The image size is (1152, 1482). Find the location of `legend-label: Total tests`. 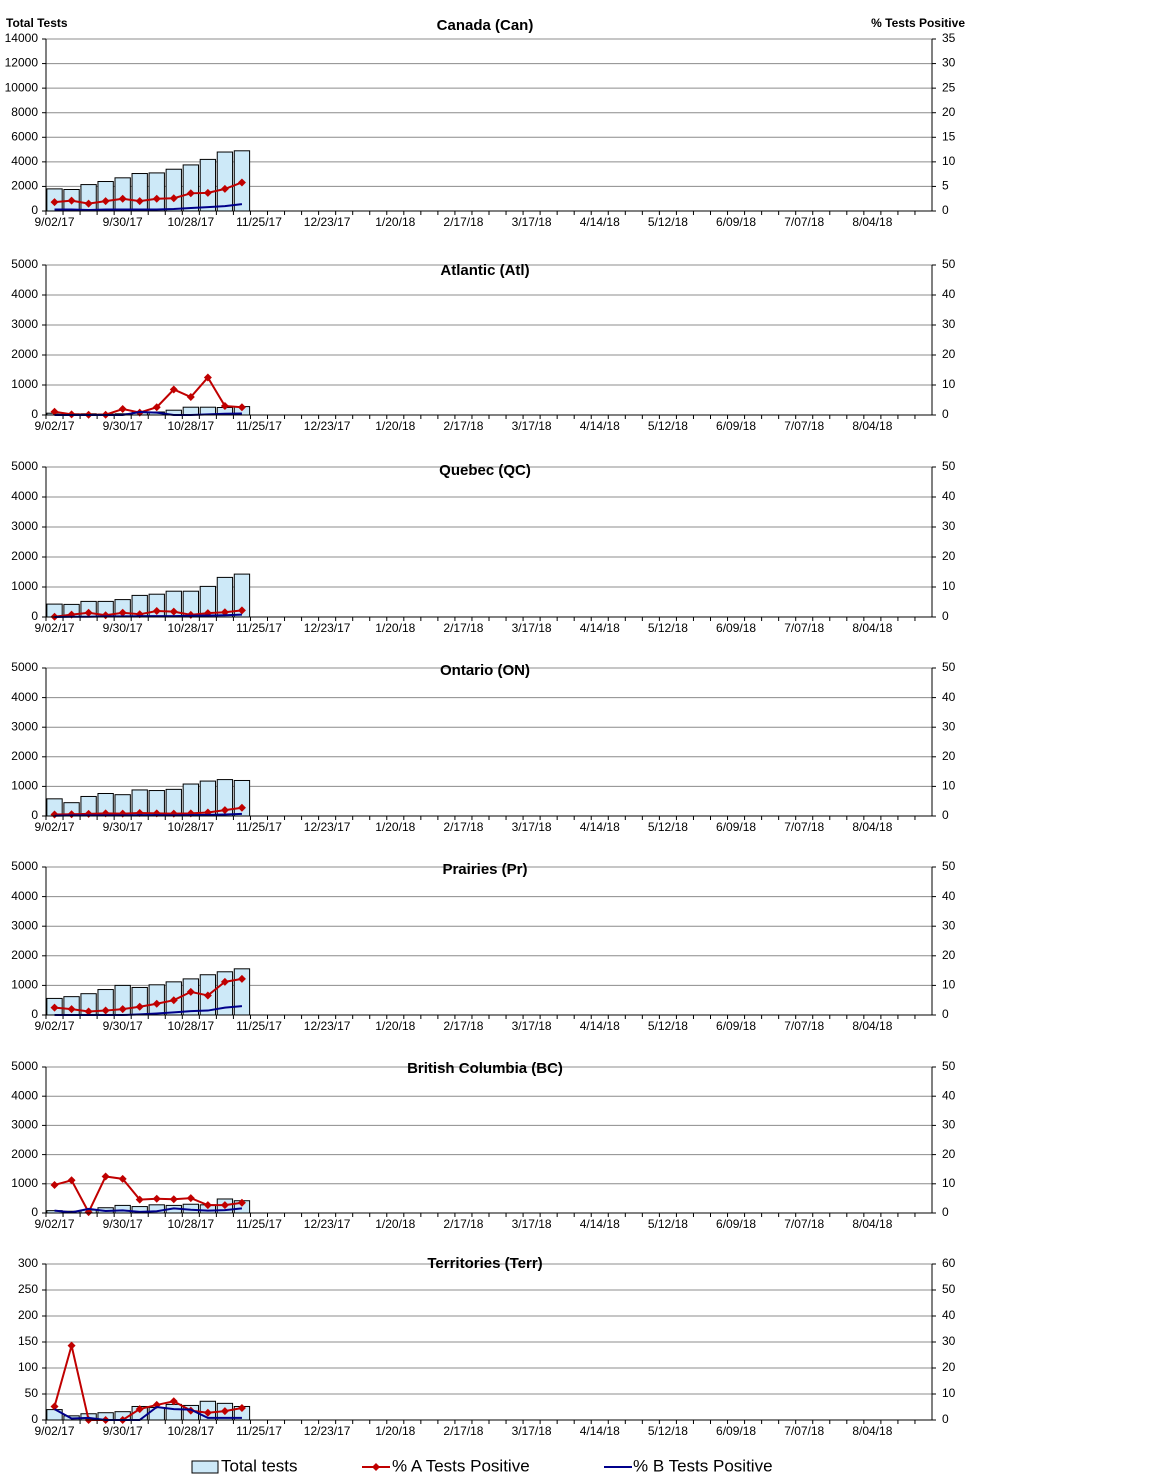

legend-label: Total tests is located at coordinates (259, 1465).